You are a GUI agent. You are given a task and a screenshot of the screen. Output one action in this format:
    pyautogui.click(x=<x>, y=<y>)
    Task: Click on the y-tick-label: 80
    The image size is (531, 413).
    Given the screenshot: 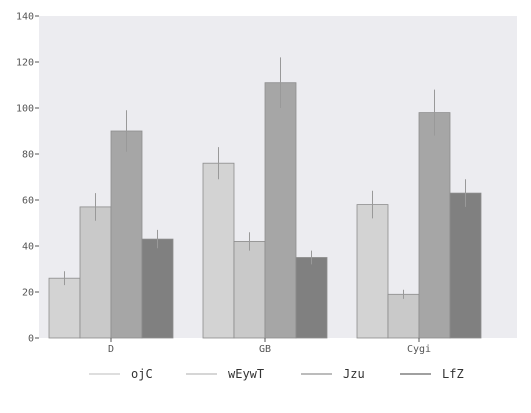 What is the action you would take?
    pyautogui.click(x=28, y=155)
    